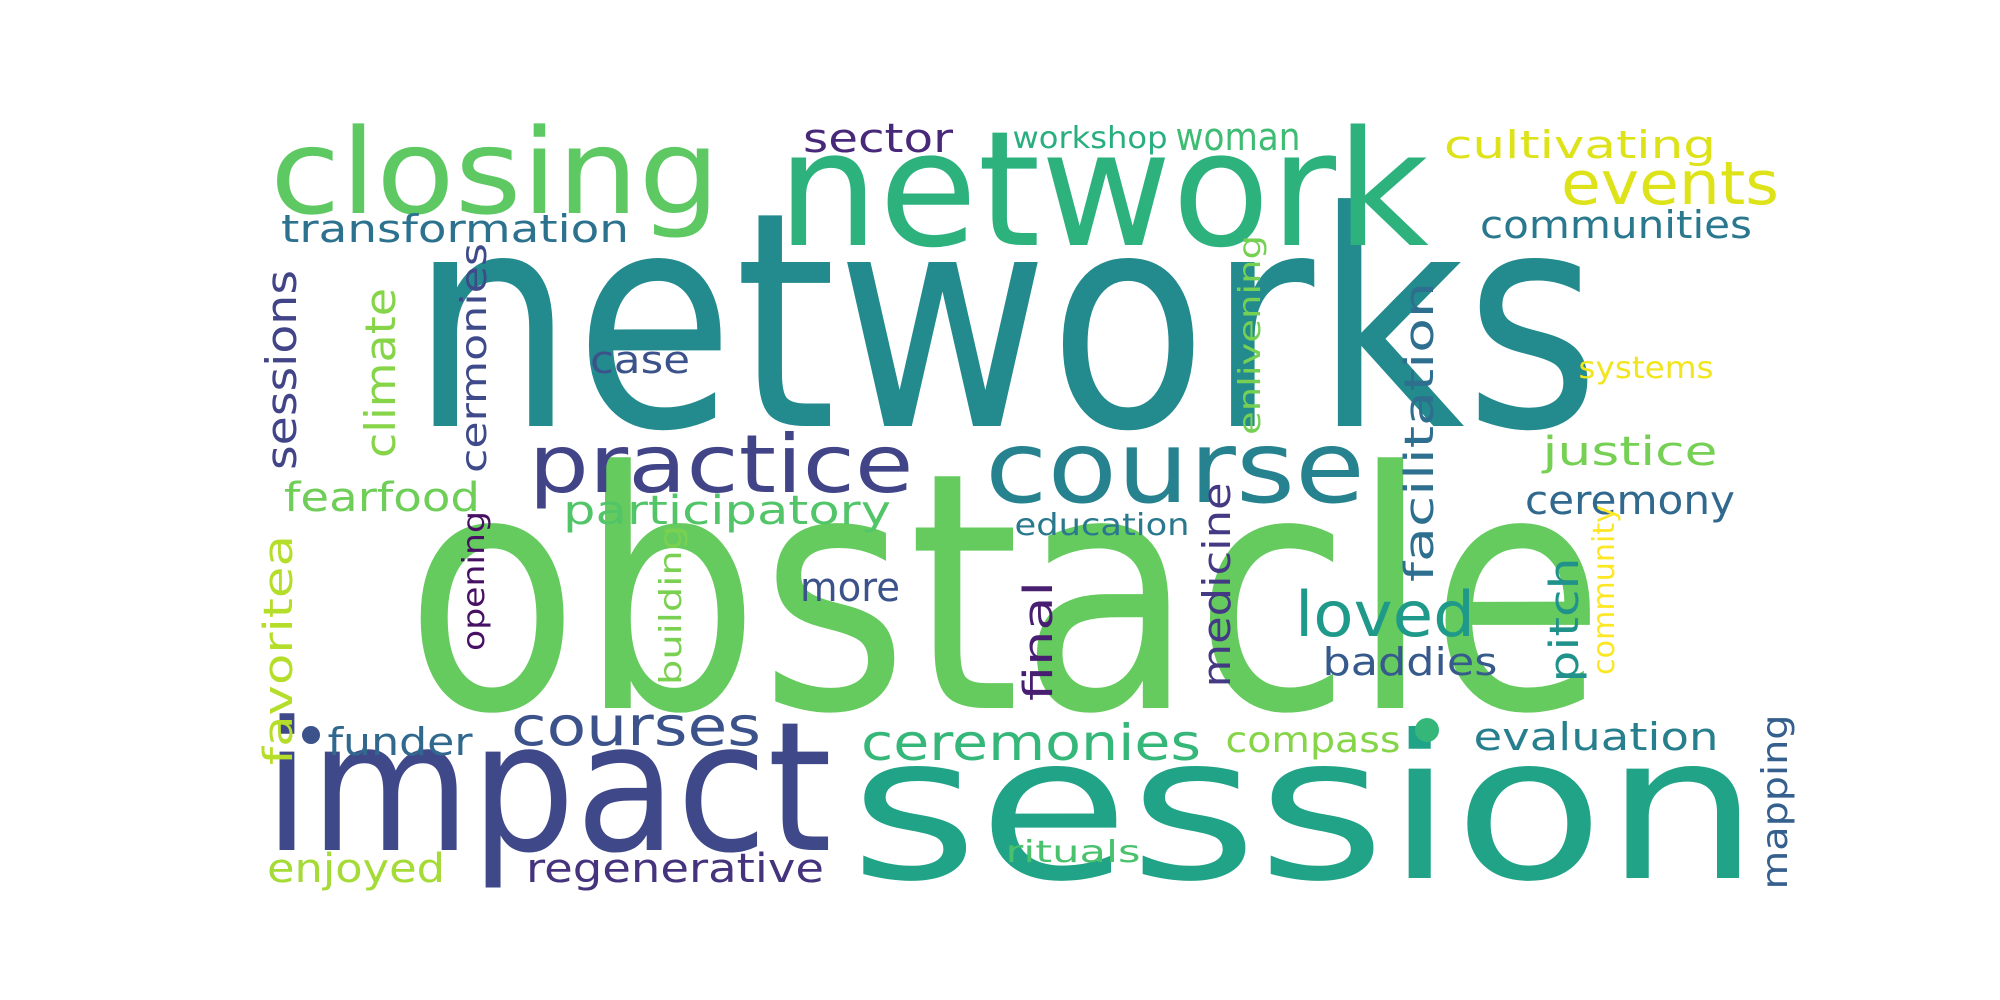 The height and width of the screenshot is (1000, 2000). What do you see at coordinates (1250, 335) in the screenshot?
I see `word-enlivening: enlivening` at bounding box center [1250, 335].